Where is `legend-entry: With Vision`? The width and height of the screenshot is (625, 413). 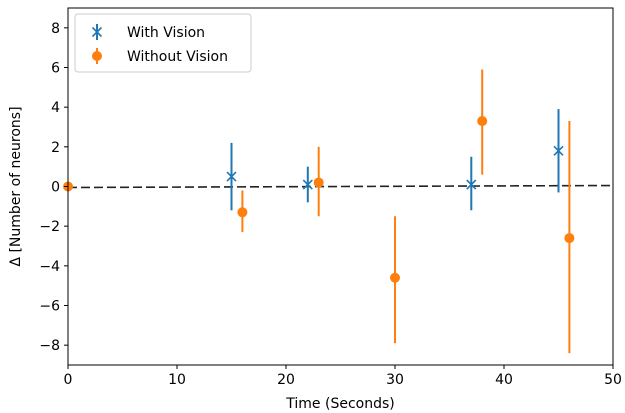 legend-entry: With Vision is located at coordinates (148, 32).